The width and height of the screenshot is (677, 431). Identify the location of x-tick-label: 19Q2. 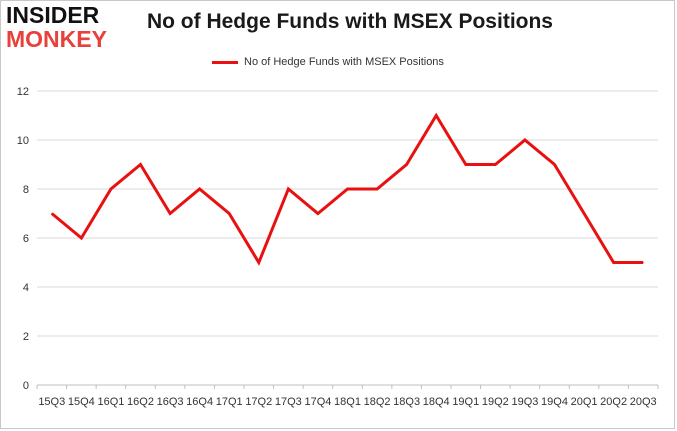
(495, 402).